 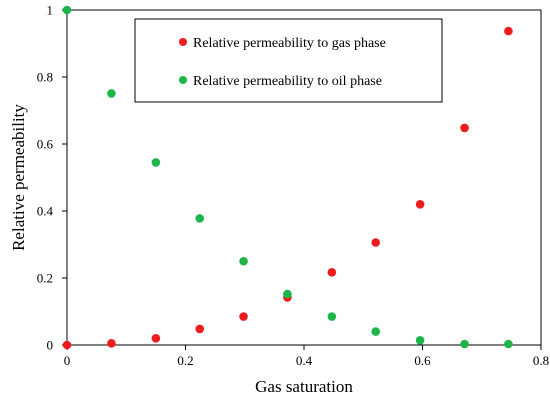 I want to click on legend-marker-oil, so click(x=183, y=80).